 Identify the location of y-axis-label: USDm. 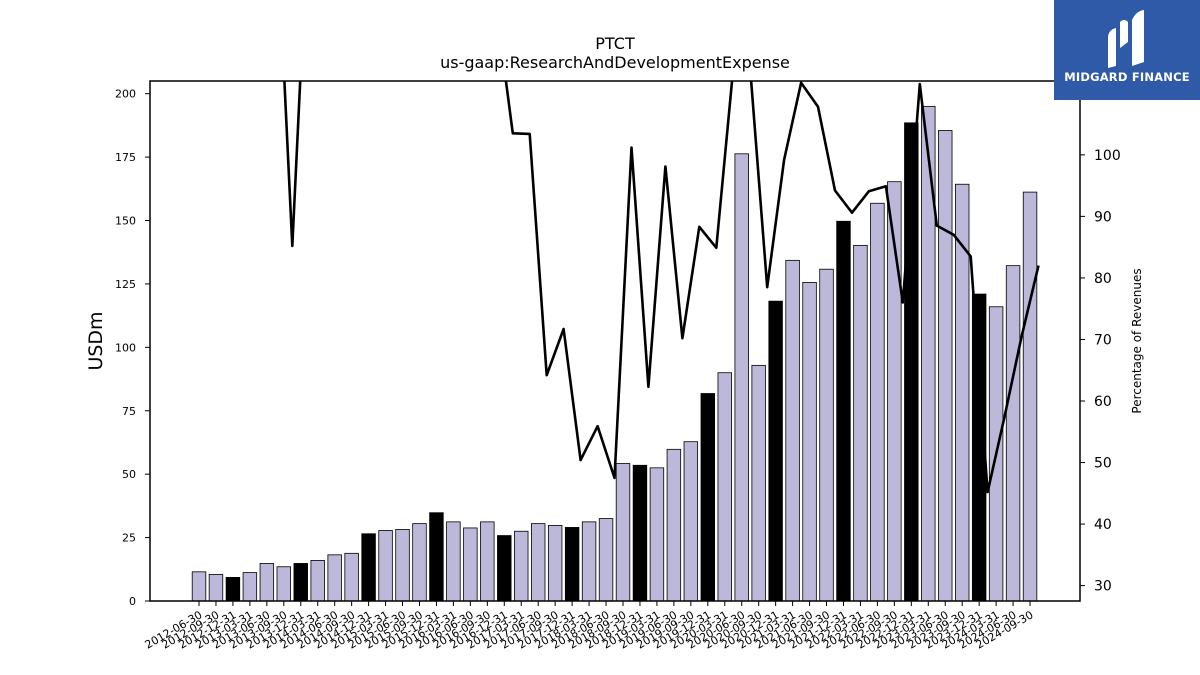
(96, 340).